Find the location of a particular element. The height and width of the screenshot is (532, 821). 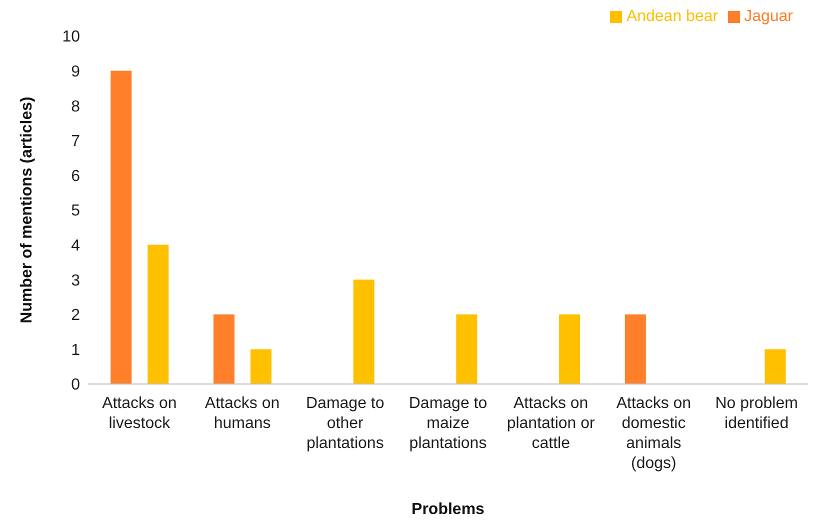

y-axis-title: Number of mentions (articles) is located at coordinates (27, 210).